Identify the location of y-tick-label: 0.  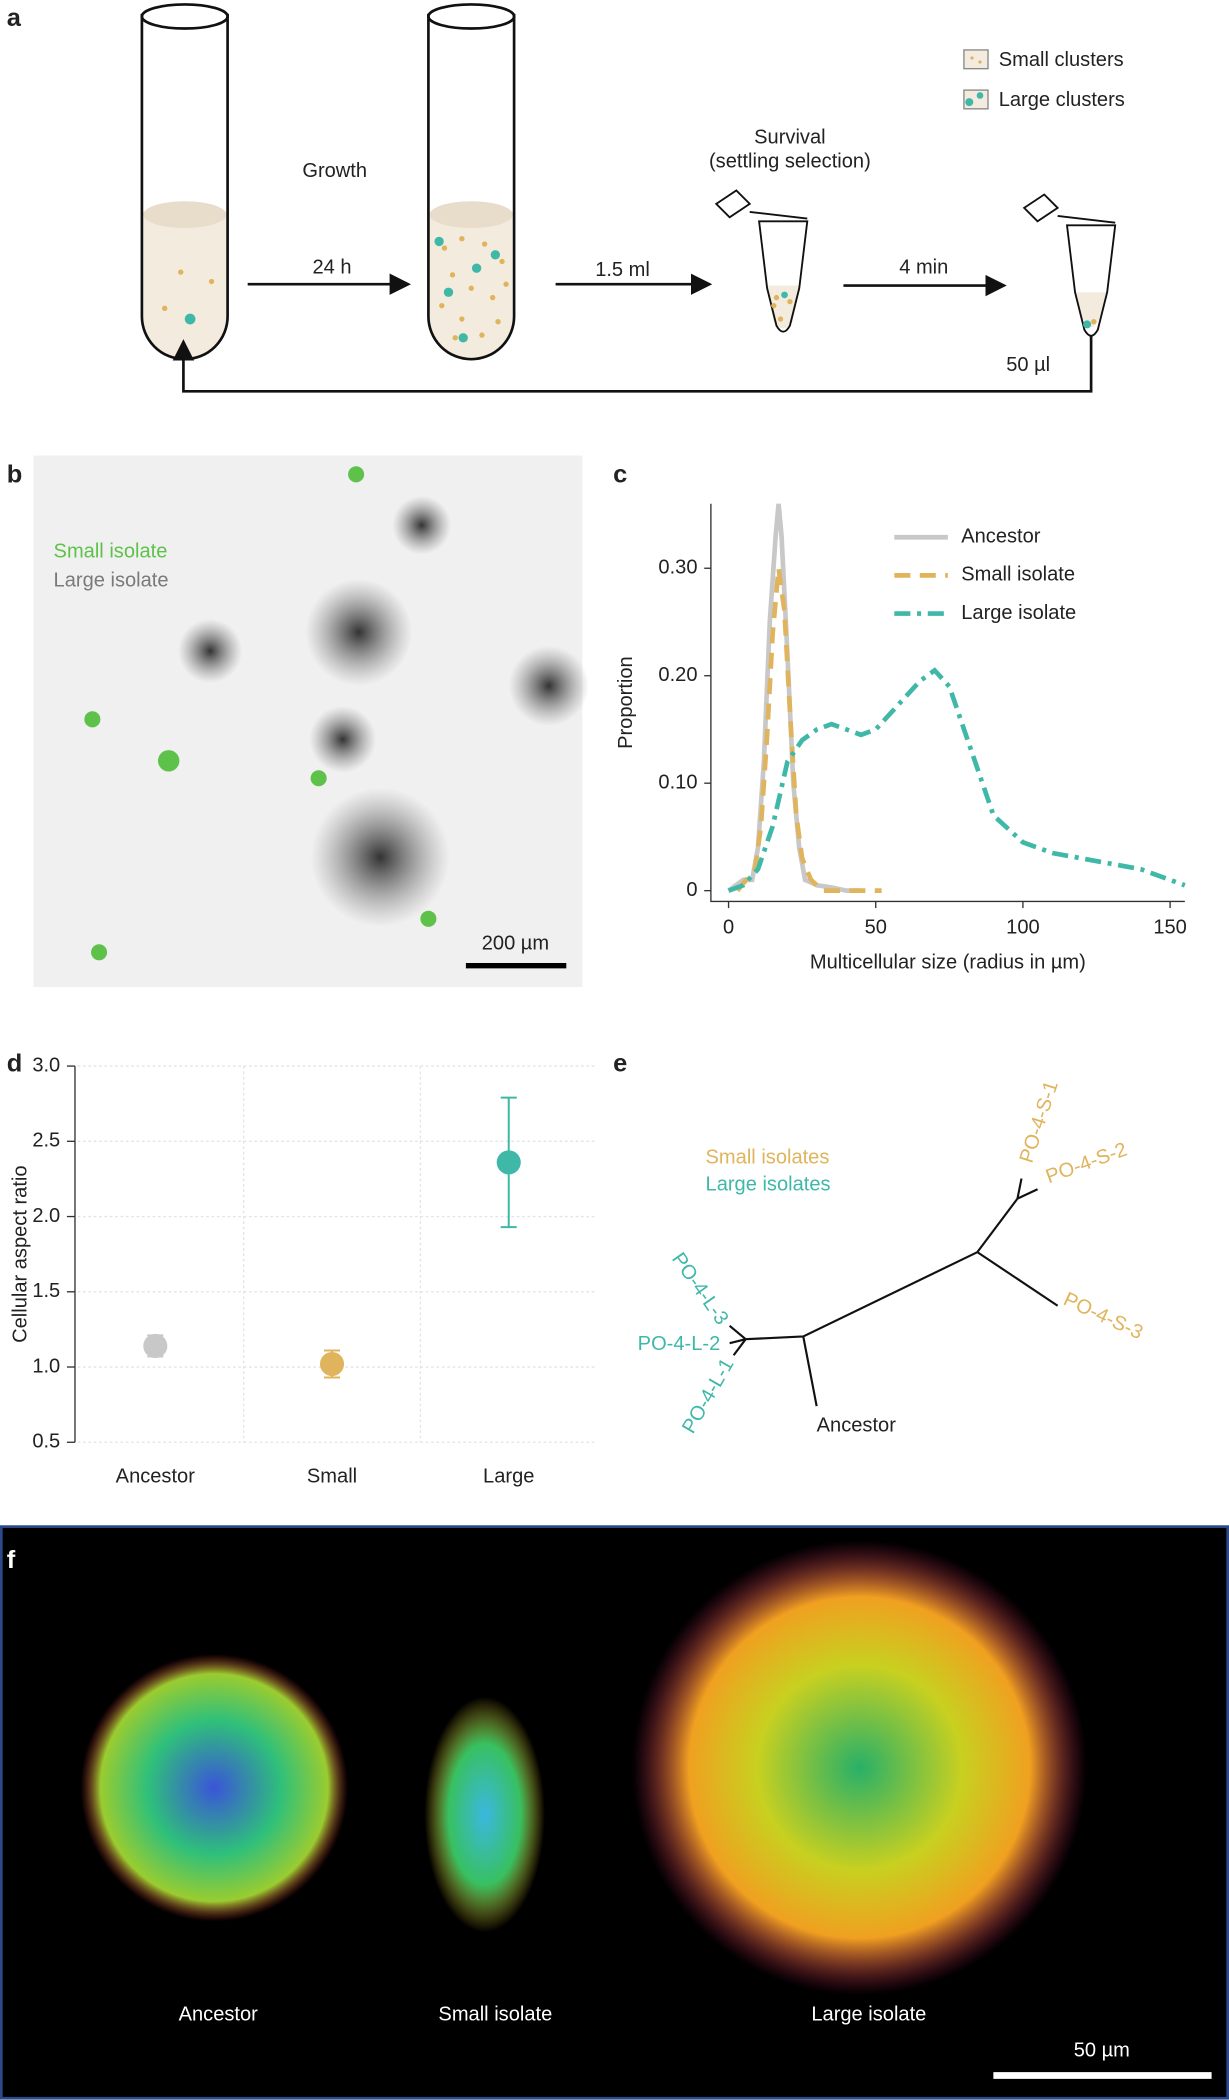
(691, 890).